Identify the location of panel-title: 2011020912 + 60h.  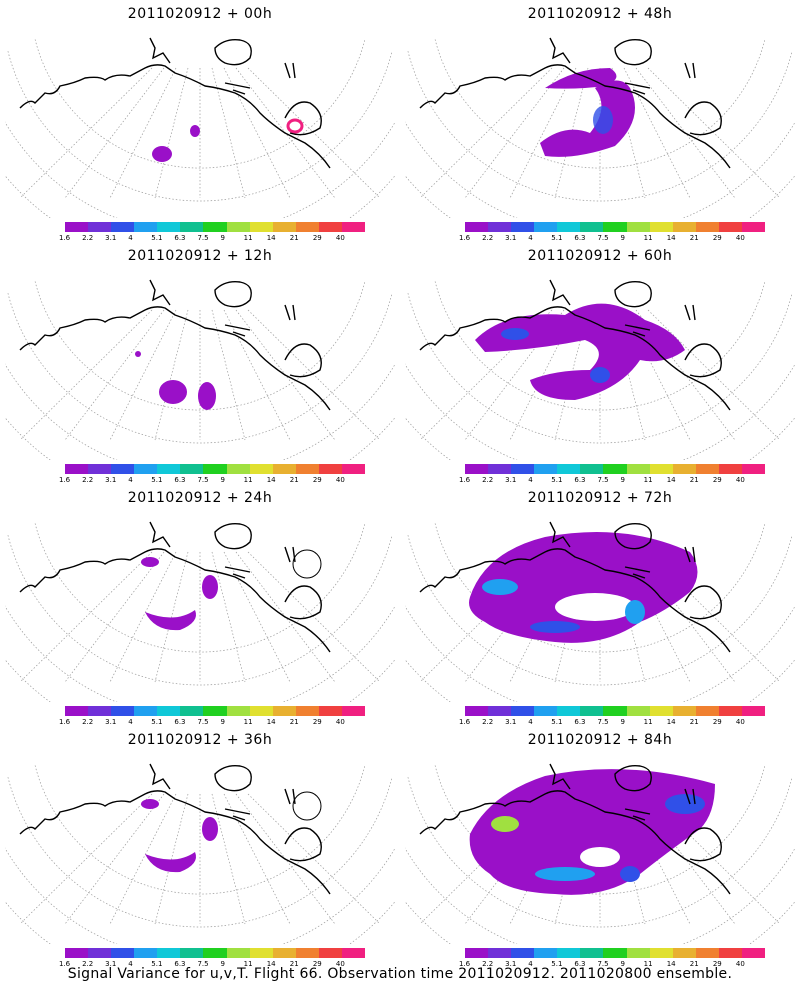
(600, 256).